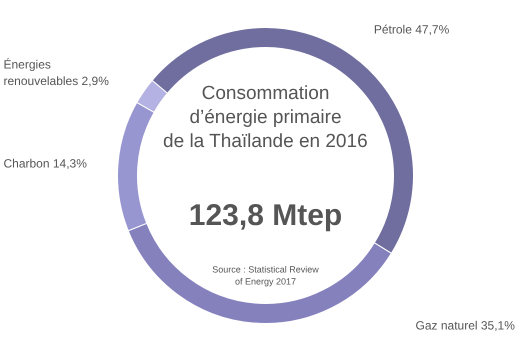 The height and width of the screenshot is (352, 530). Describe the element at coordinates (265, 117) in the screenshot. I see `text: Consommation d’énergie primaire de la Thaïlande en 2016` at that location.